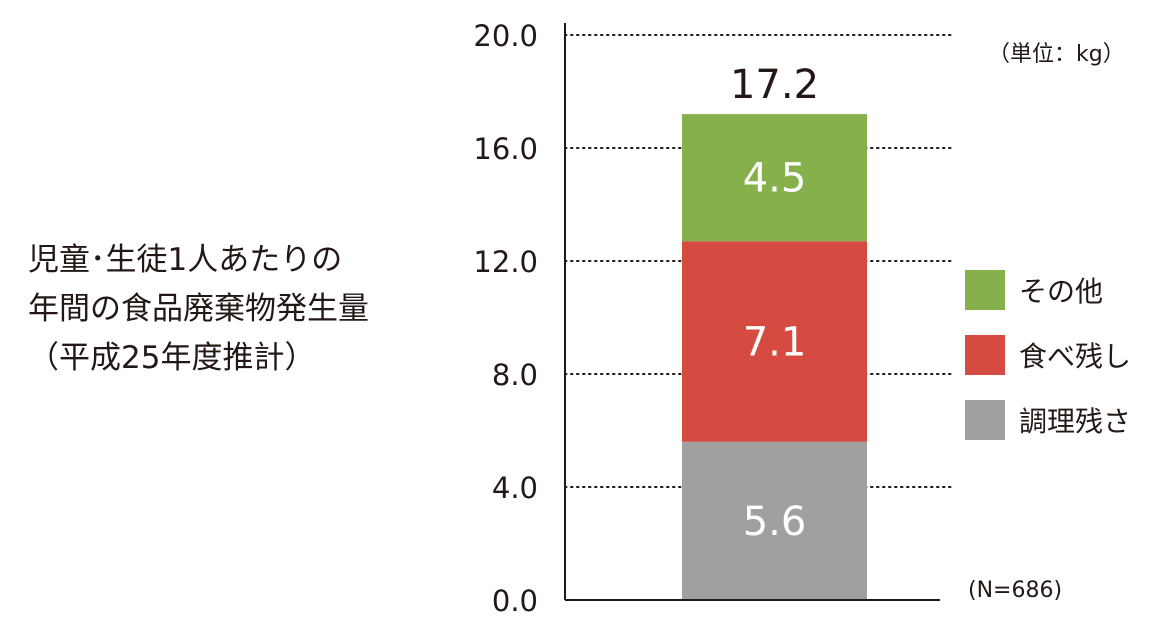 The width and height of the screenshot is (1161, 619). What do you see at coordinates (1061, 291) in the screenshot?
I see `legend-label: その他` at bounding box center [1061, 291].